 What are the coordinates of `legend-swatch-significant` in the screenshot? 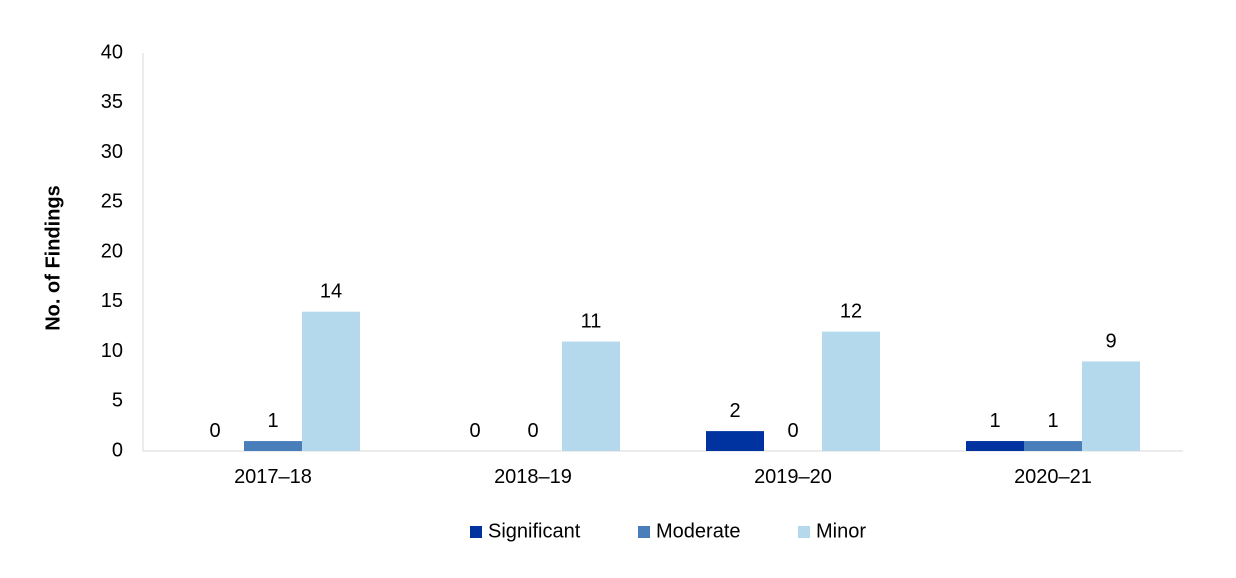 It's located at (476, 532).